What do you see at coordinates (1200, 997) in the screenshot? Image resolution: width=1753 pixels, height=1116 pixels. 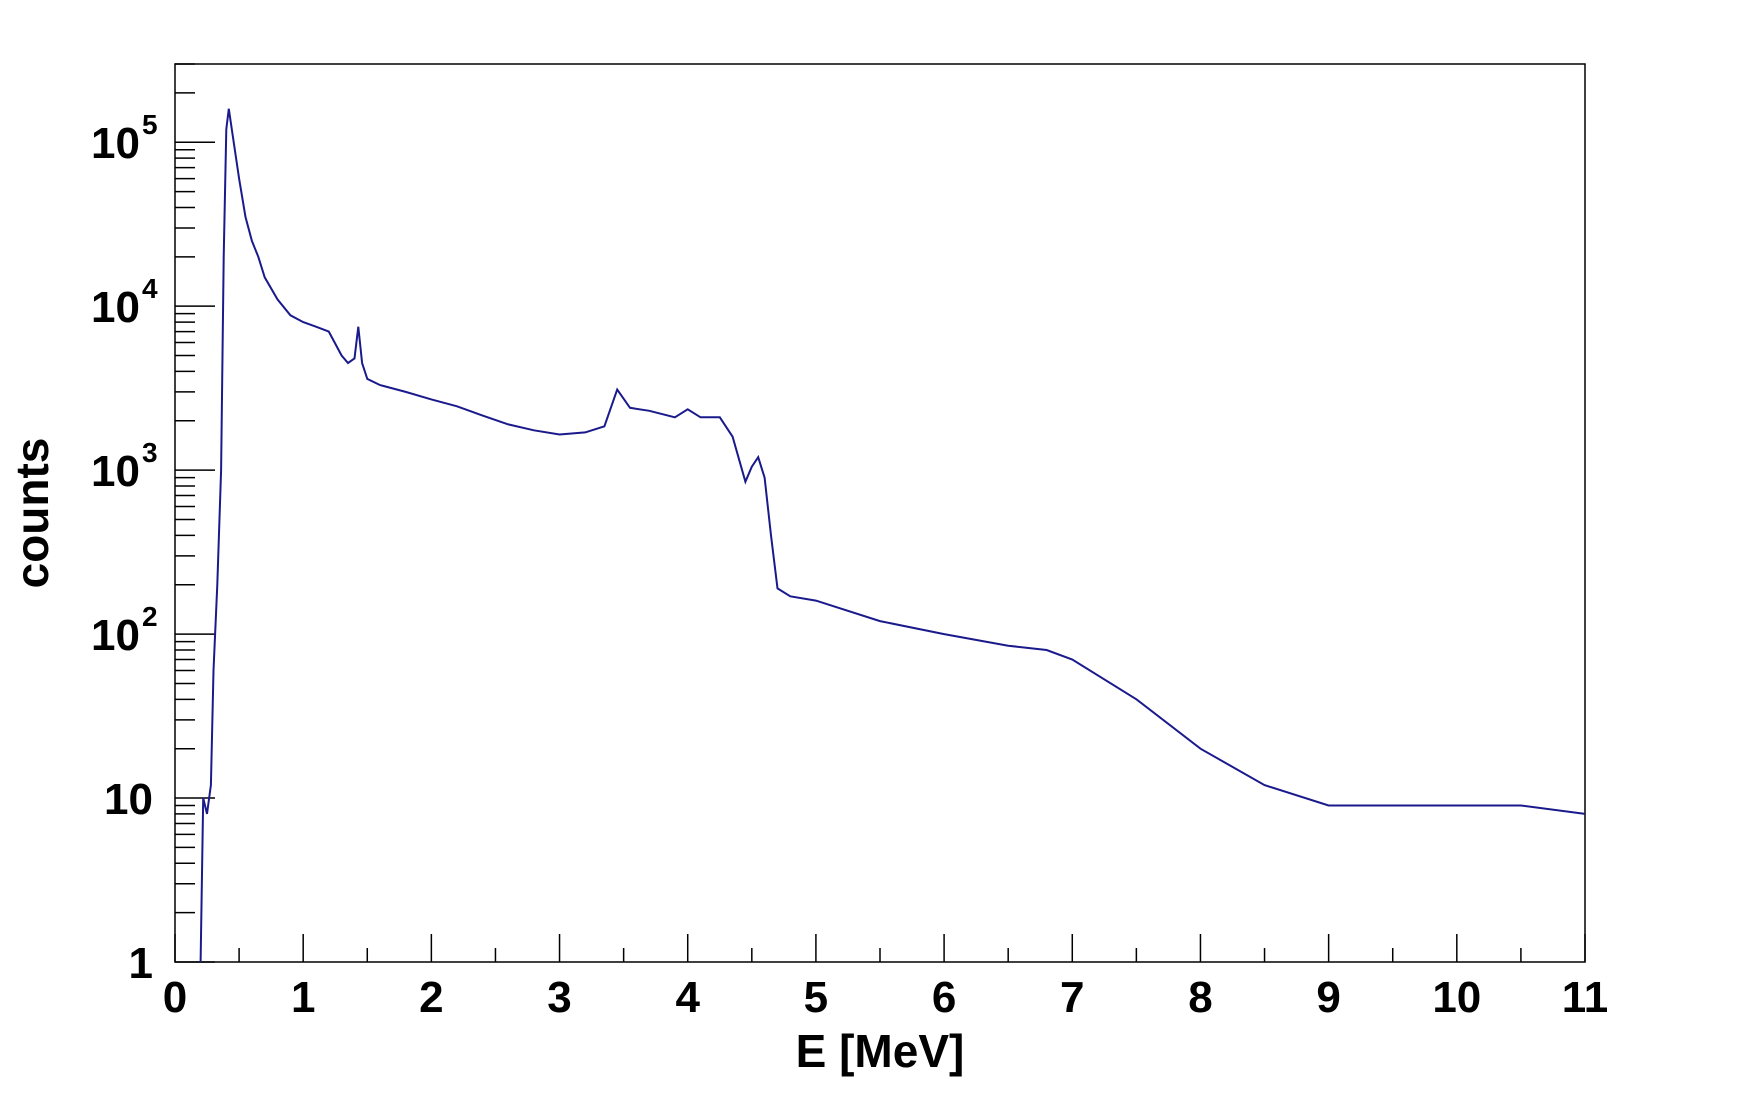 I see `x-tick-label: 8` at bounding box center [1200, 997].